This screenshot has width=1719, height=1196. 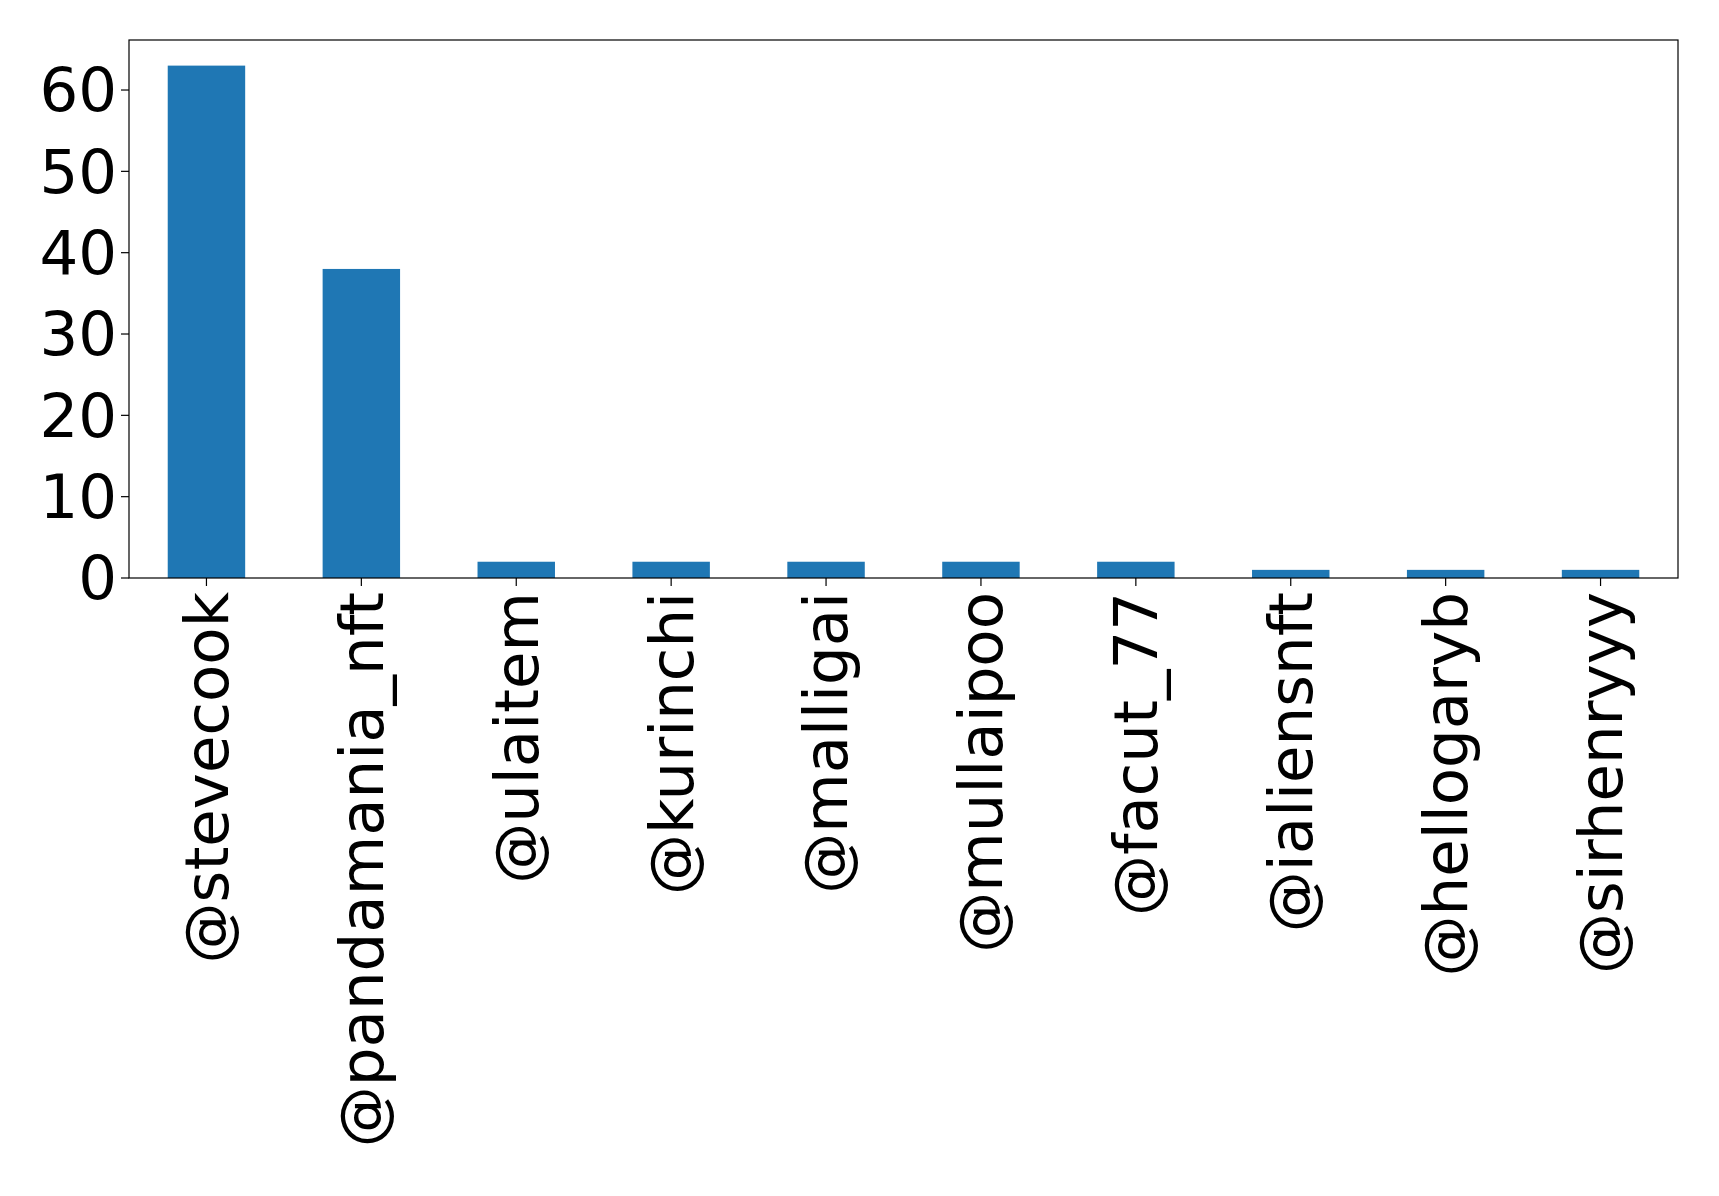 I want to click on y-tick-label: 40, so click(x=78, y=253).